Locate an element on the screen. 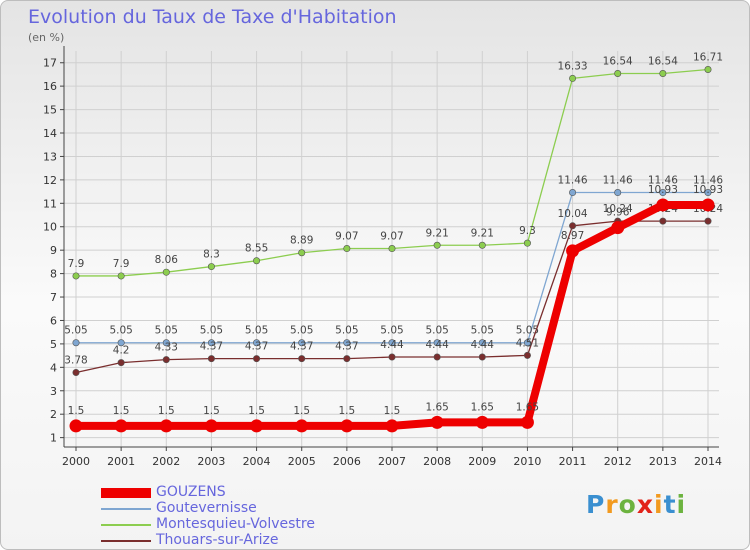 Image resolution: width=750 pixels, height=550 pixels. logo-letter: i is located at coordinates (659, 504).